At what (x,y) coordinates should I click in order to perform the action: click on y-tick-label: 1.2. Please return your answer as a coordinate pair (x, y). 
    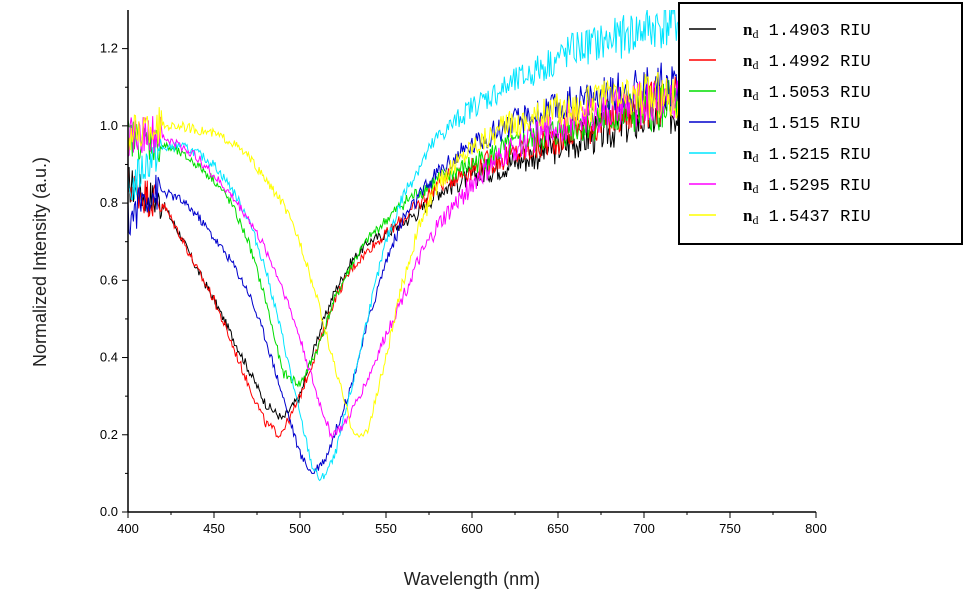
    Looking at the image, I should click on (109, 48).